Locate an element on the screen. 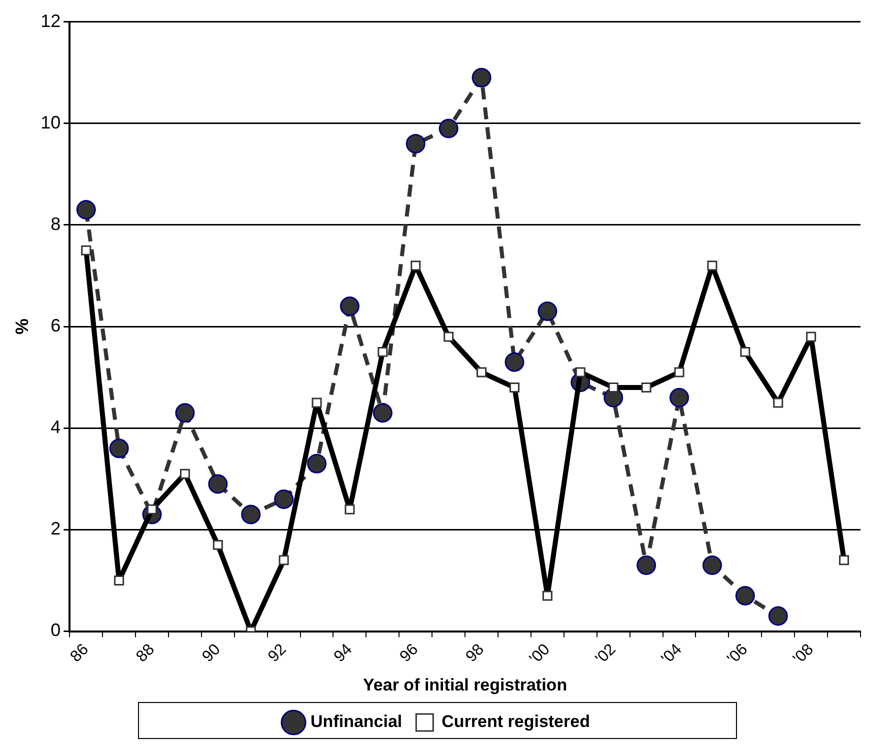 The width and height of the screenshot is (879, 749). y-tick-label: 12 is located at coordinates (50, 20).